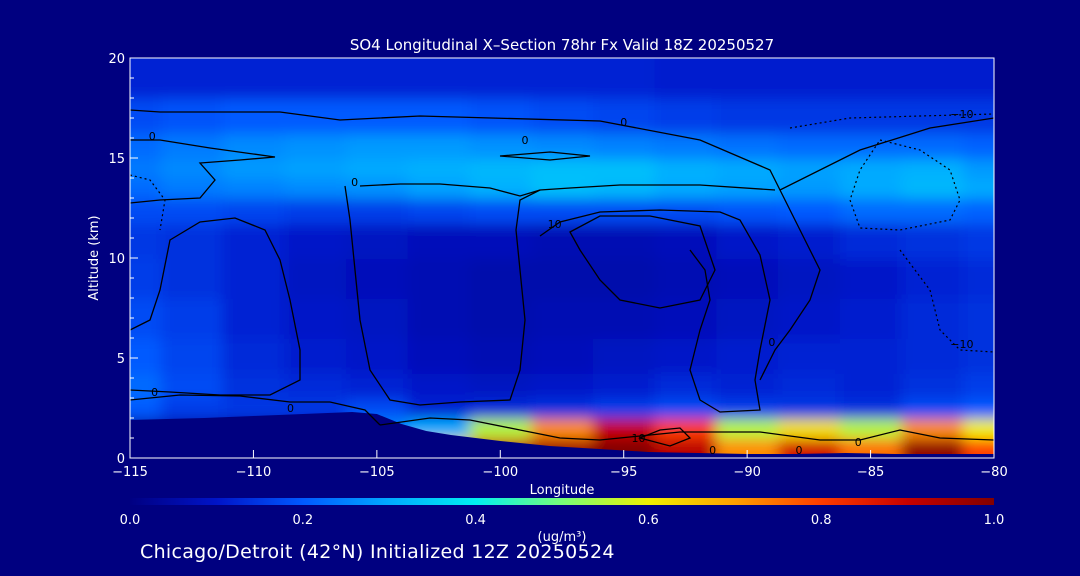 This screenshot has width=1080, height=576. What do you see at coordinates (821, 520) in the screenshot?
I see `colorbar-tick-label: 0.8` at bounding box center [821, 520].